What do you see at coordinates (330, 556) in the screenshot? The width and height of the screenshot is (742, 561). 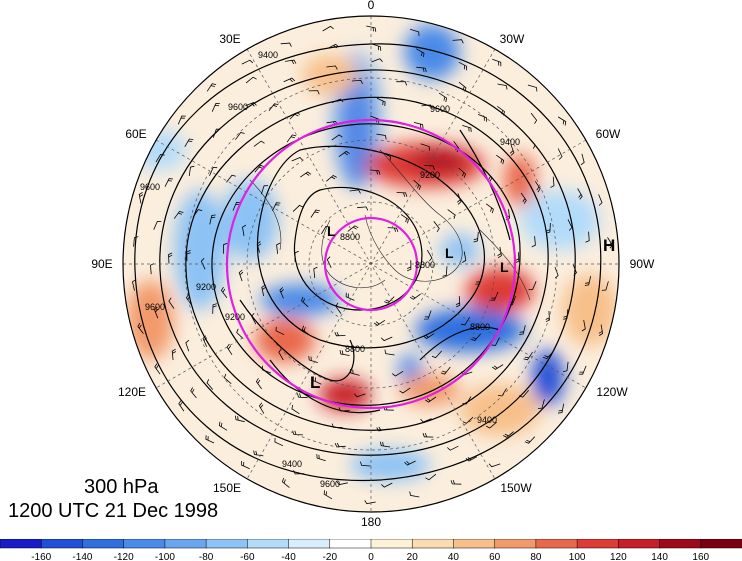 I see `colorbar-tick-label: -20` at bounding box center [330, 556].